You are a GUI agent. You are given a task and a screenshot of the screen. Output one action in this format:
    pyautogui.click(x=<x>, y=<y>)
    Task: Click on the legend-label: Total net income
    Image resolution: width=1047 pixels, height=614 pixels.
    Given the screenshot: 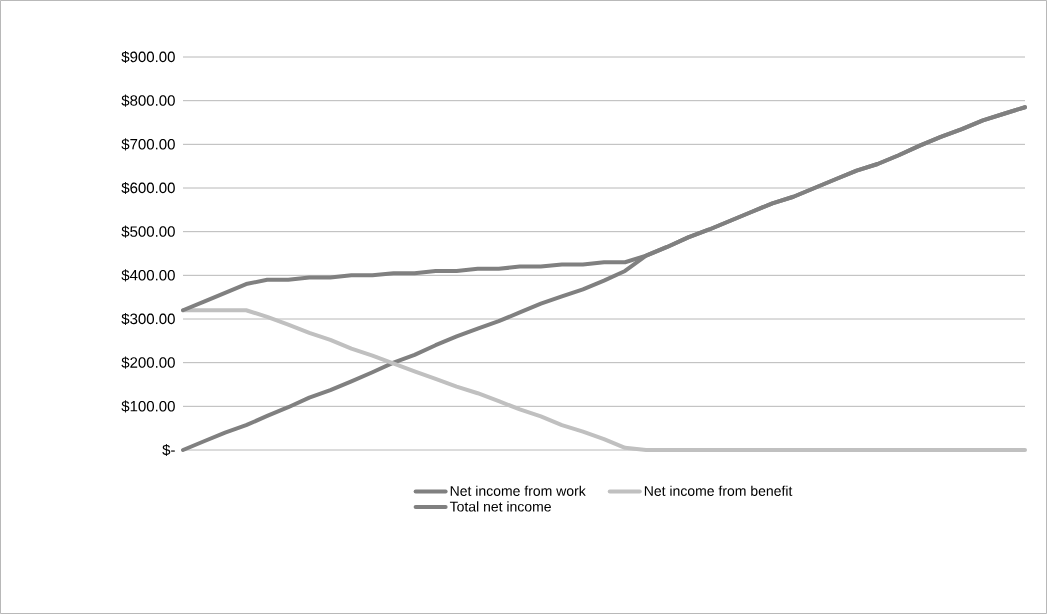 What is the action you would take?
    pyautogui.click(x=500, y=506)
    